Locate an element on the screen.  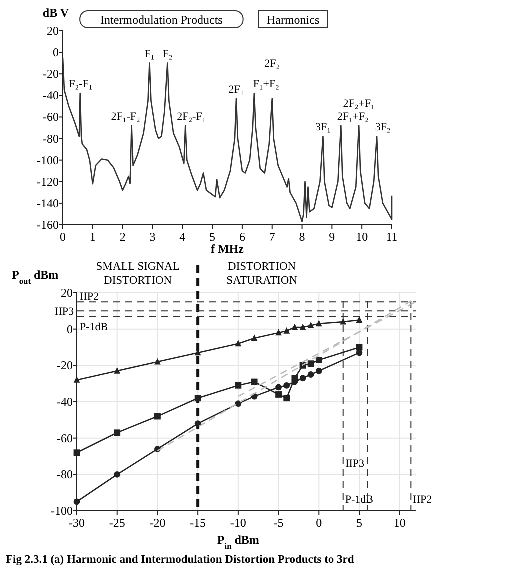
x-tick-label: -20 is located at coordinates (158, 523).